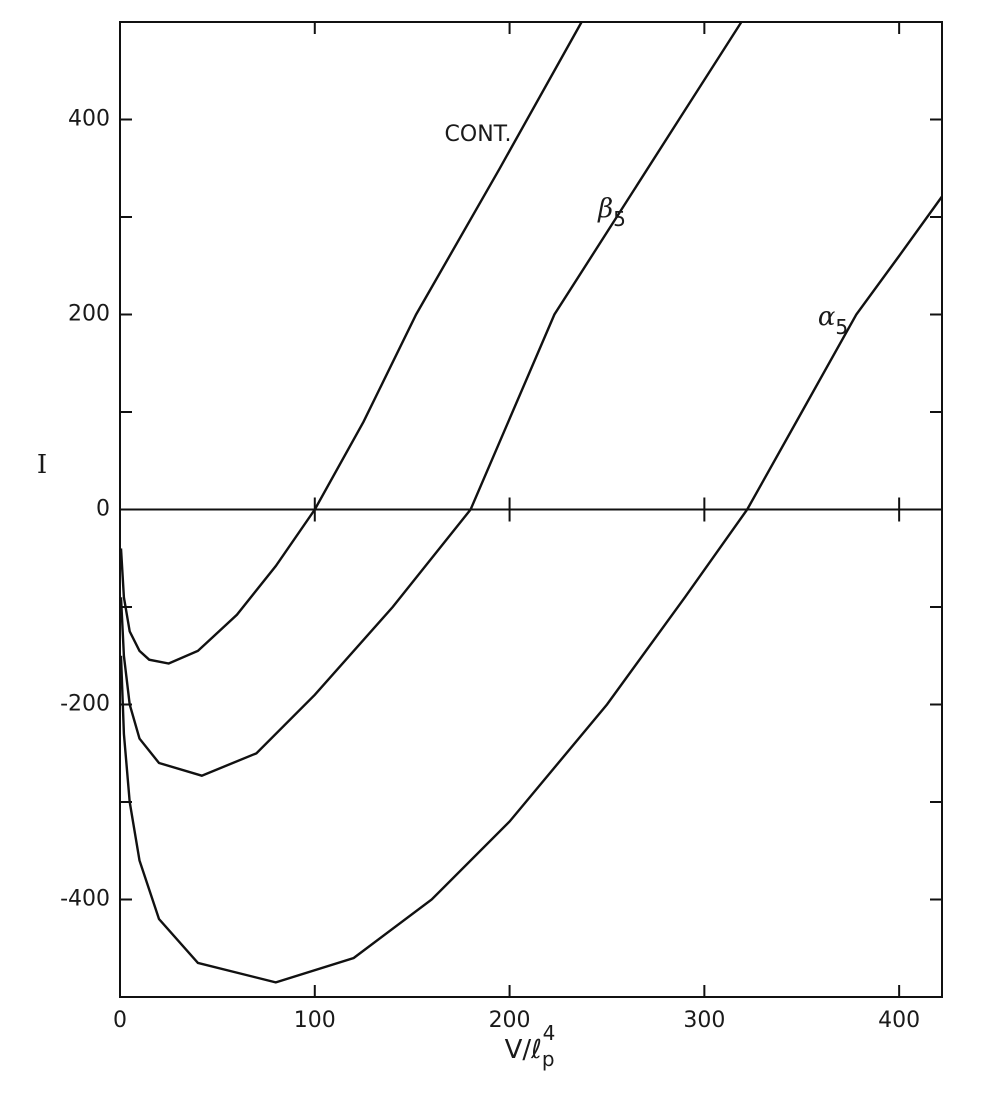 The image size is (994, 1100). What do you see at coordinates (827, 317) in the screenshot?
I see `curve-label-name: α` at bounding box center [827, 317].